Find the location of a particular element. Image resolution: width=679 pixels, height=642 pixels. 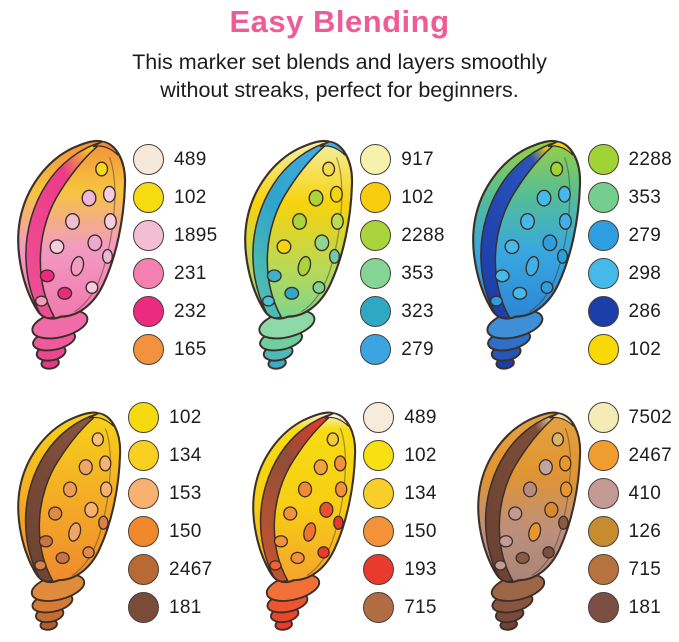

swatch-code-label: 126 is located at coordinates (645, 531).